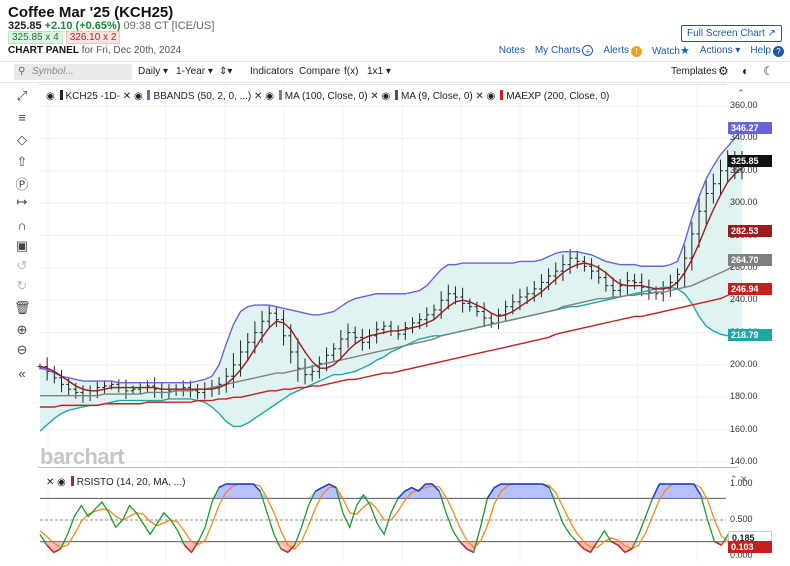  Describe the element at coordinates (622, 51) in the screenshot. I see `alerts-link: Alerts!` at that location.